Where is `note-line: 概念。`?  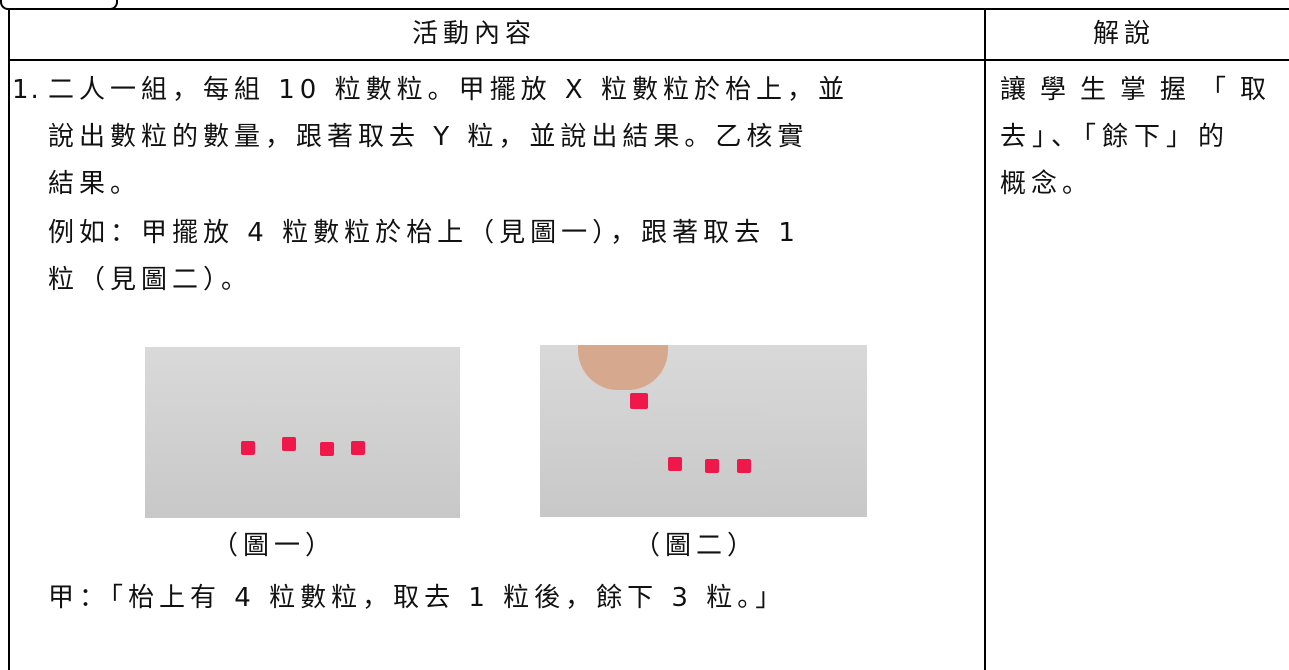
note-line: 概念。 is located at coordinates (1047, 184).